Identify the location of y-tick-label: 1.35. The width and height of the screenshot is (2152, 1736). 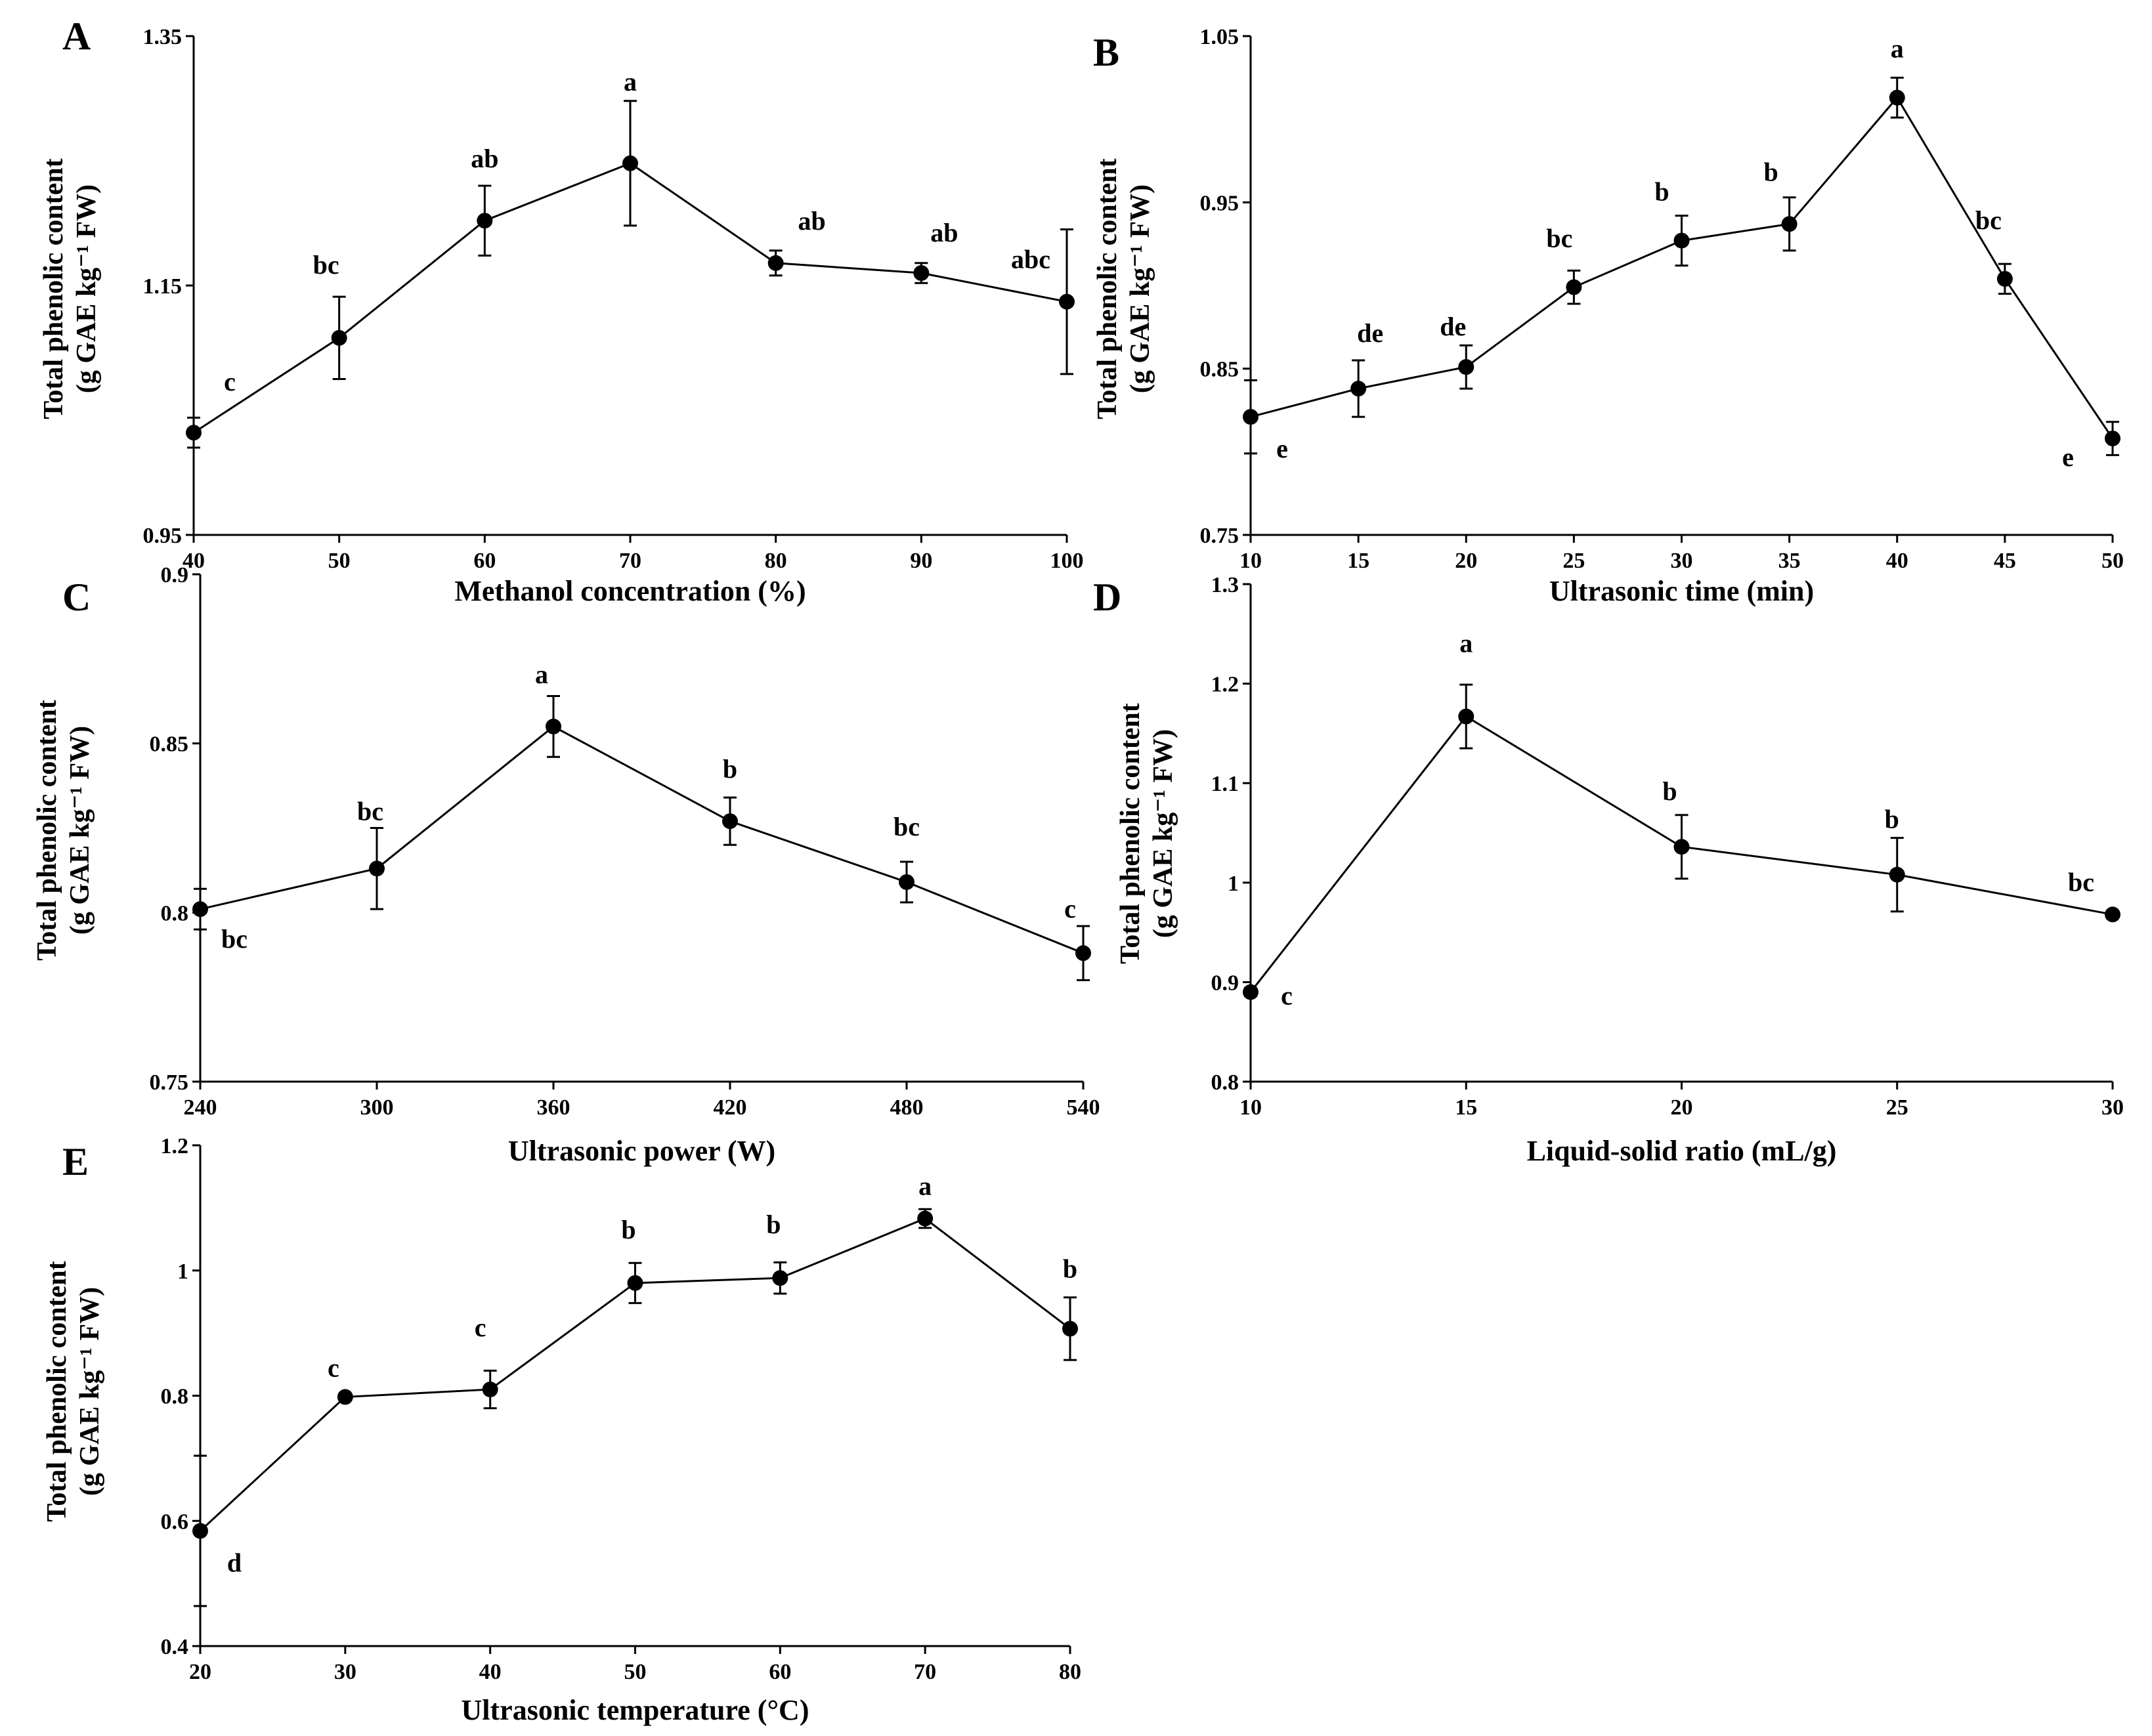
(163, 37).